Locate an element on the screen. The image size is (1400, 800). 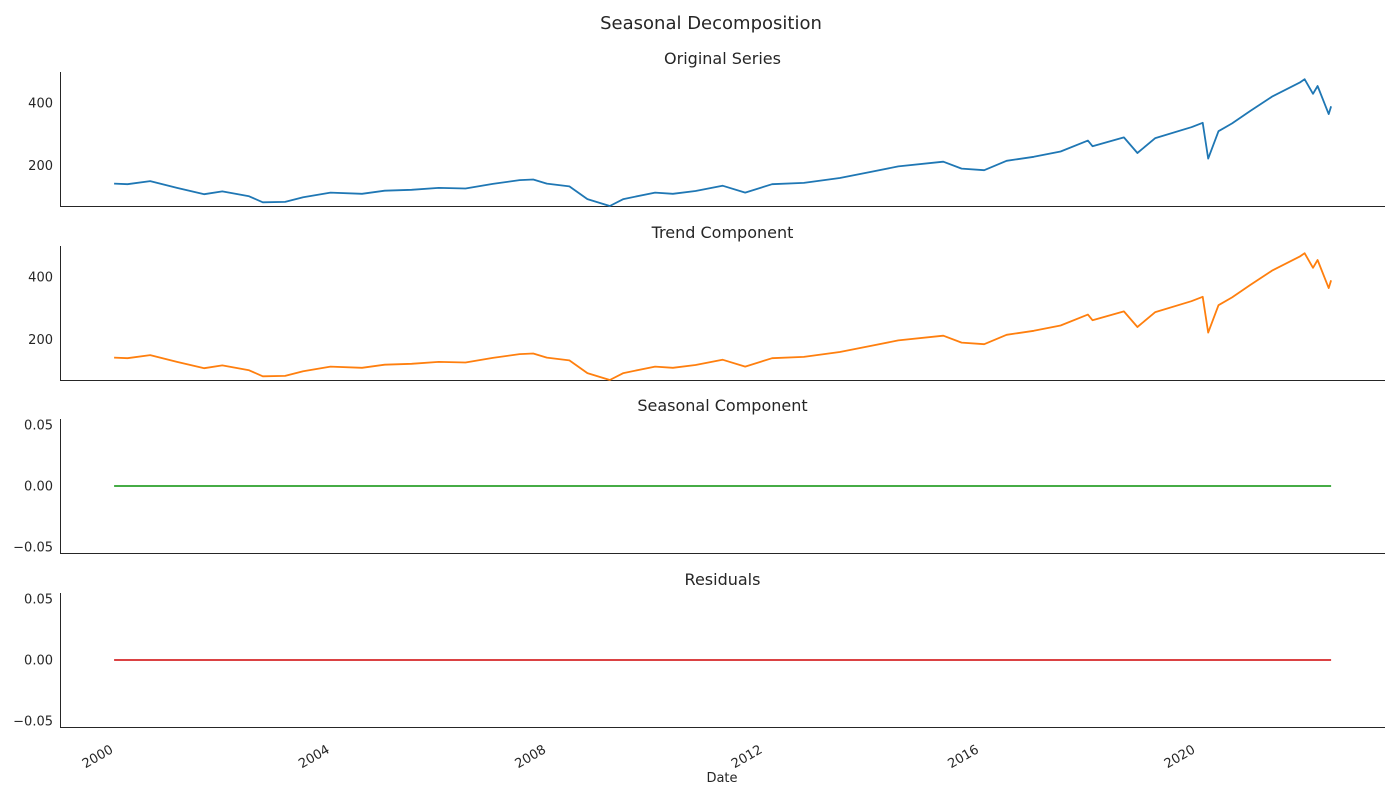
figure-title: Seasonal Decomposition is located at coordinates (711, 23).